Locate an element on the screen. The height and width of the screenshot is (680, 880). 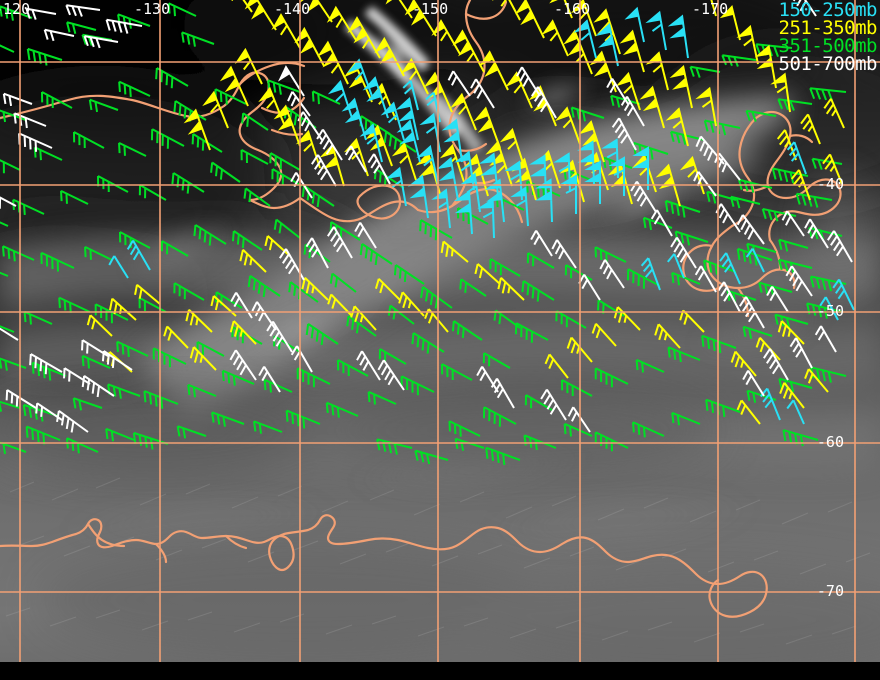
legend-entry-351-500mb: 351-500mb is located at coordinates (828, 46).